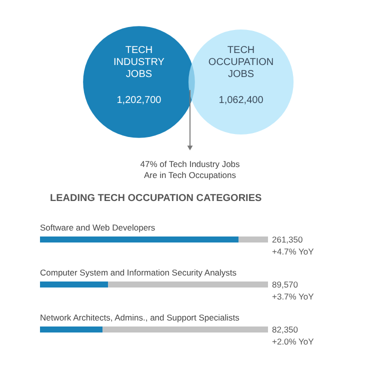 Image resolution: width=384 pixels, height=384 pixels. What do you see at coordinates (293, 245) in the screenshot?
I see `data-label: 261,350 +4.7% YoY` at bounding box center [293, 245].